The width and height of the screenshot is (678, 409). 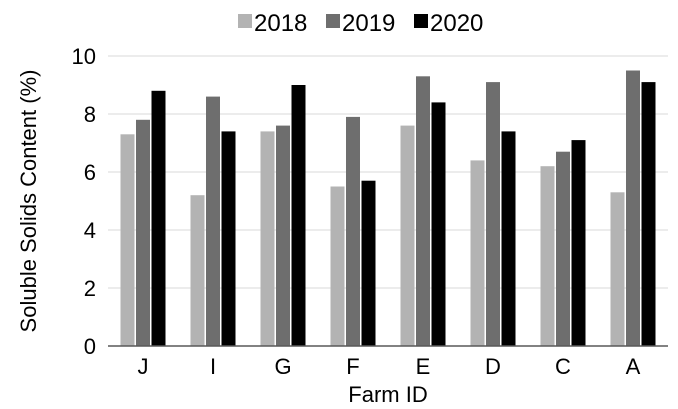 What do you see at coordinates (245, 21) in the screenshot?
I see `legend-swatch-2018` at bounding box center [245, 21].